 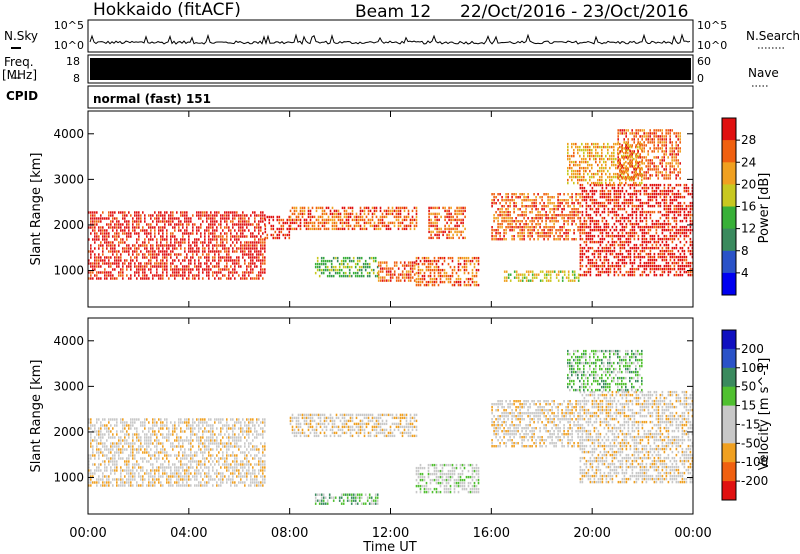 I want to click on colorbar-tick: -50, so click(x=751, y=443).